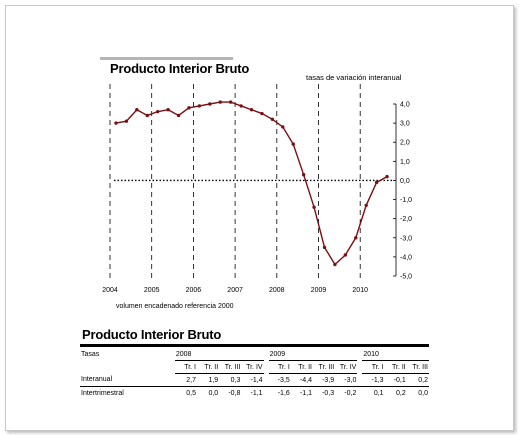 The height and width of the screenshot is (435, 519). What do you see at coordinates (90, 354) in the screenshot?
I see `table-header-label: Tasas` at bounding box center [90, 354].